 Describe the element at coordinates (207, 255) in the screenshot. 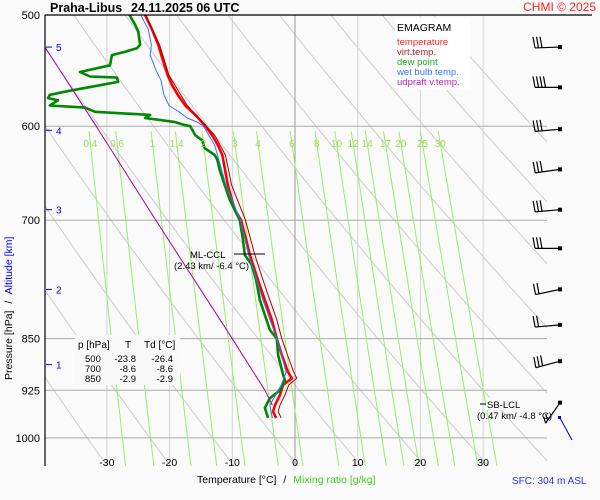

I see `ml-ccl-label: ML-CCL` at that location.